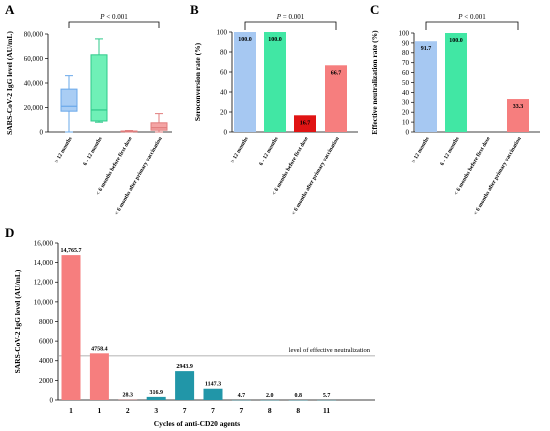 Image resolution: width=550 pixels, height=431 pixels. I want to click on bar-value-label: 4758.4, so click(99, 349).